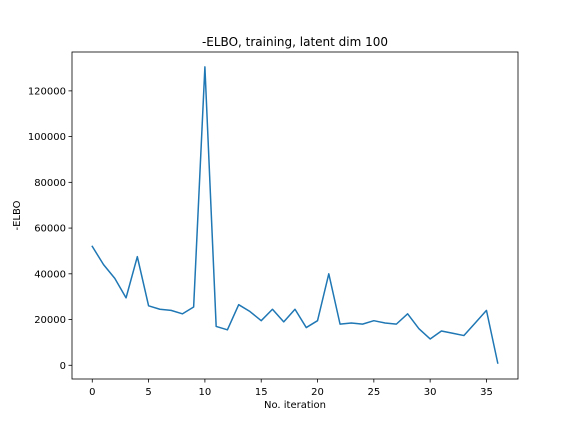 The width and height of the screenshot is (576, 432). Describe the element at coordinates (295, 42) in the screenshot. I see `chart-title: -ELBO, training, latent dim 100` at that location.